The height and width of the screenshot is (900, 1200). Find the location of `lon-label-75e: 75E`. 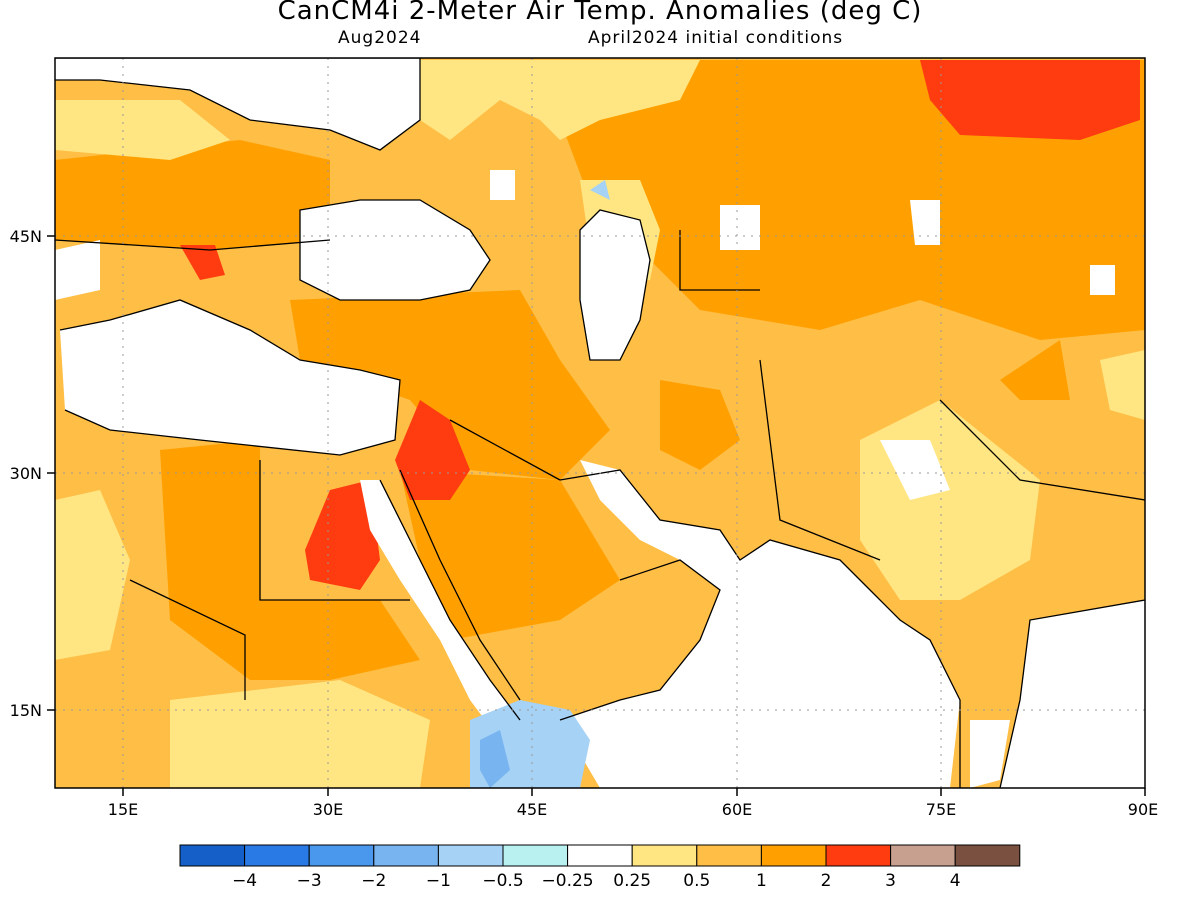

lon-label-75e: 75E is located at coordinates (941, 809).